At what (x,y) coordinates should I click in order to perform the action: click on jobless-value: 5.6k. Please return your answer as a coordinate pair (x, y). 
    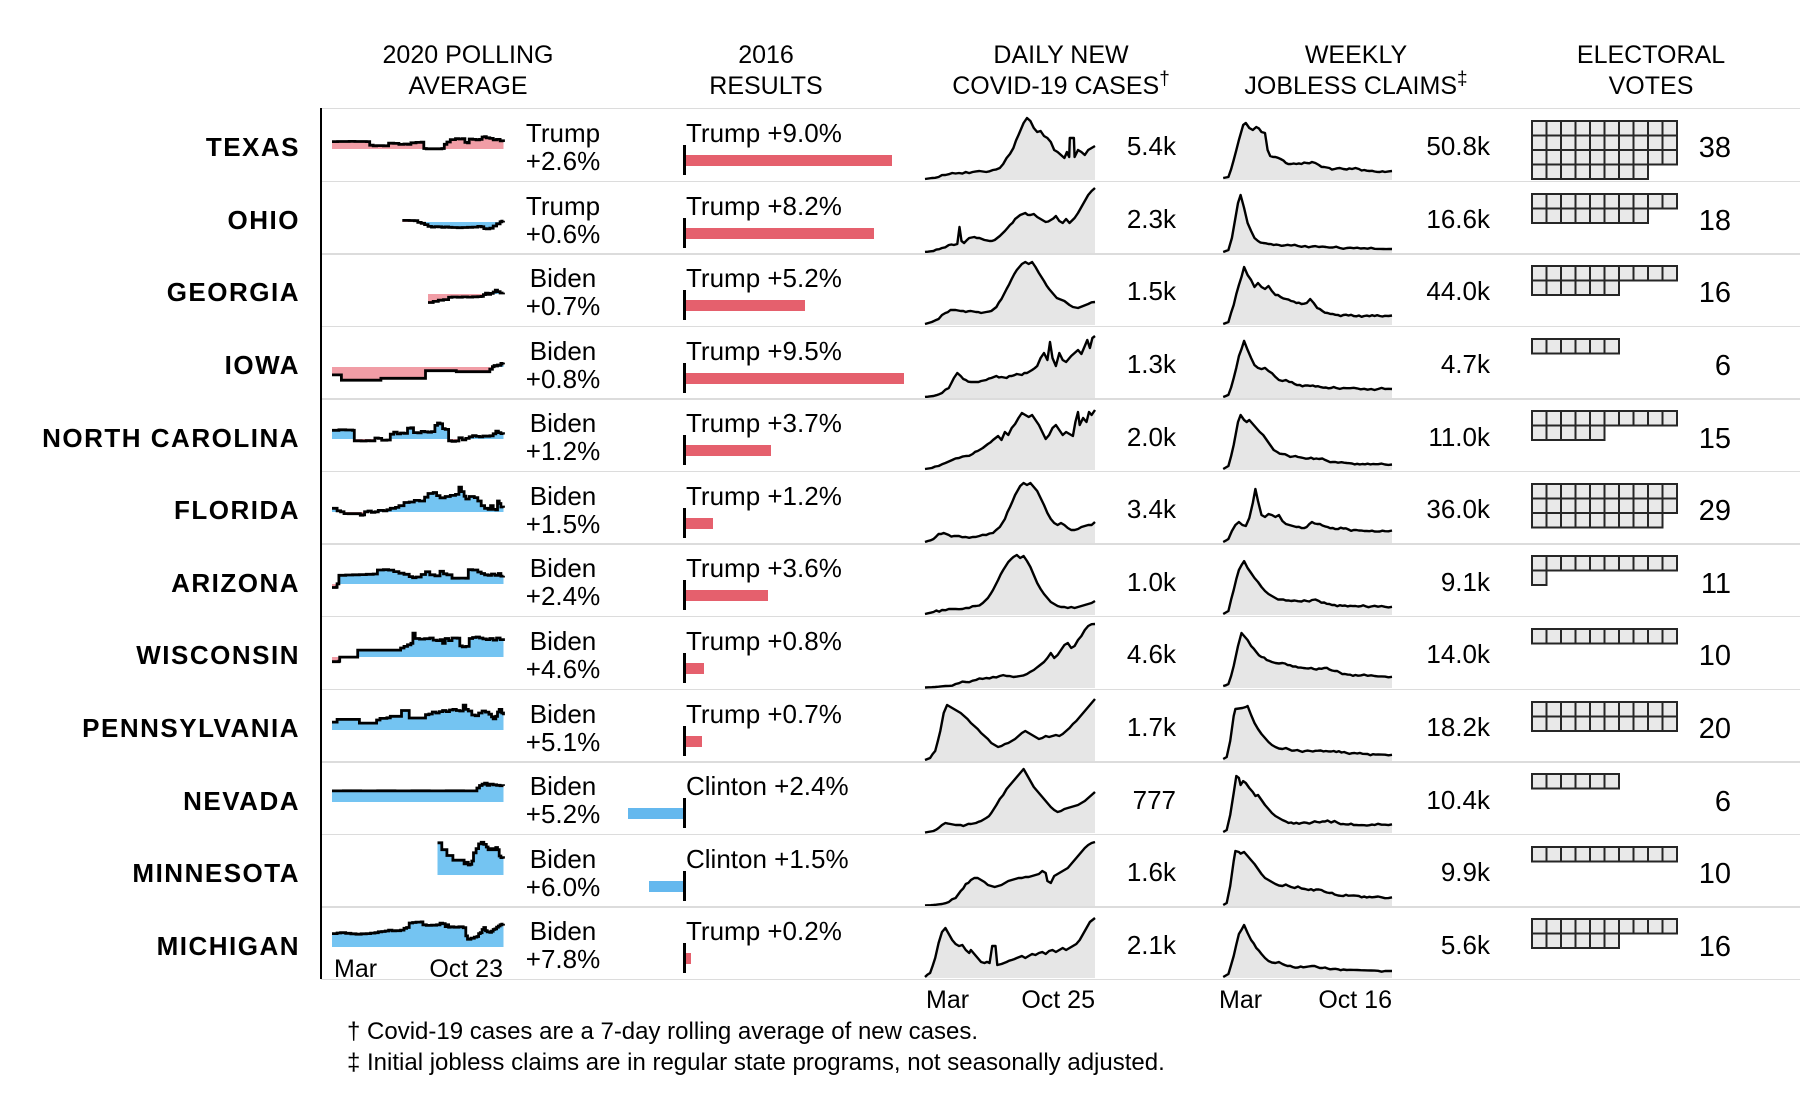
    Looking at the image, I should click on (1465, 944).